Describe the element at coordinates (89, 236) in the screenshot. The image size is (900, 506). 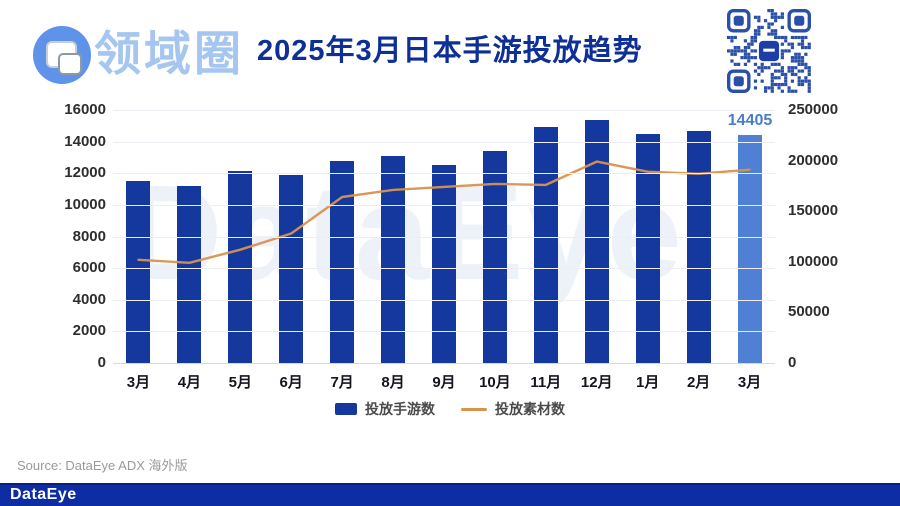
I see `y-axis-left-tick: 8000` at that location.